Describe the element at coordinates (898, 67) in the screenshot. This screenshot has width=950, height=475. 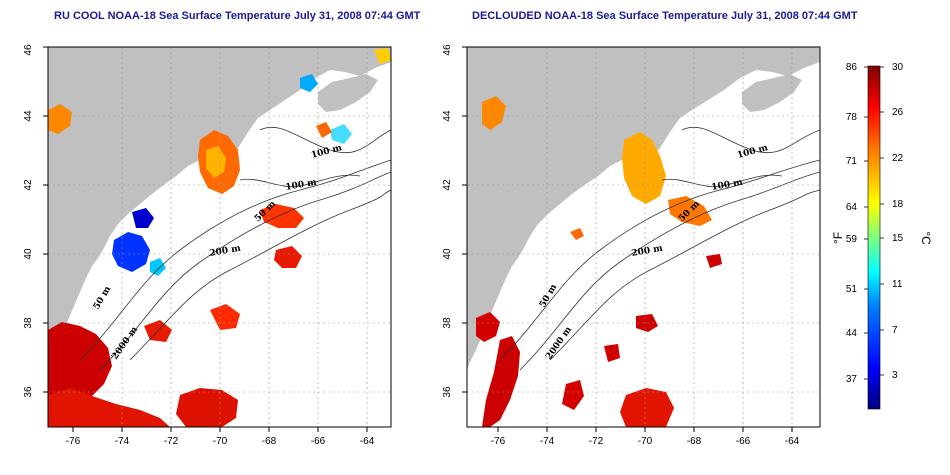
I see `celsius-tick: 30` at that location.